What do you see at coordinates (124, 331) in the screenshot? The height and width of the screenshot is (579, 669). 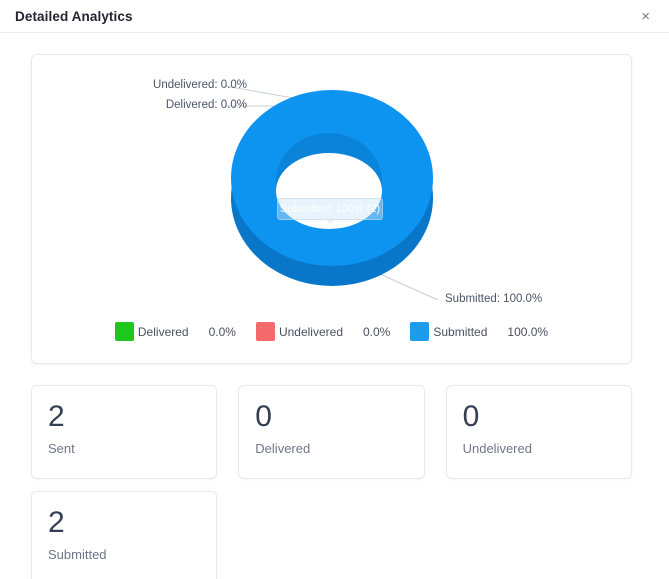 I see `delivered-swatch-icon` at bounding box center [124, 331].